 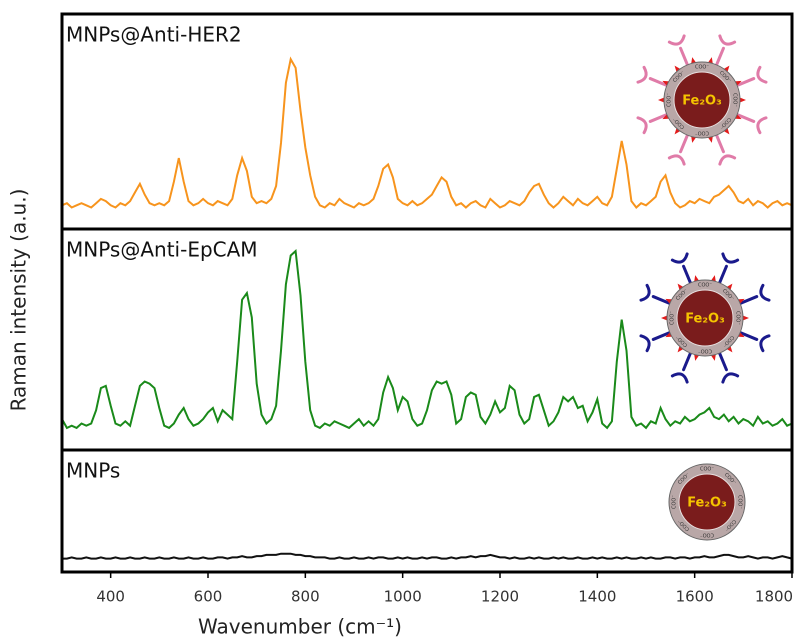 I want to click on x-tick-label: 1400, so click(x=597, y=597).